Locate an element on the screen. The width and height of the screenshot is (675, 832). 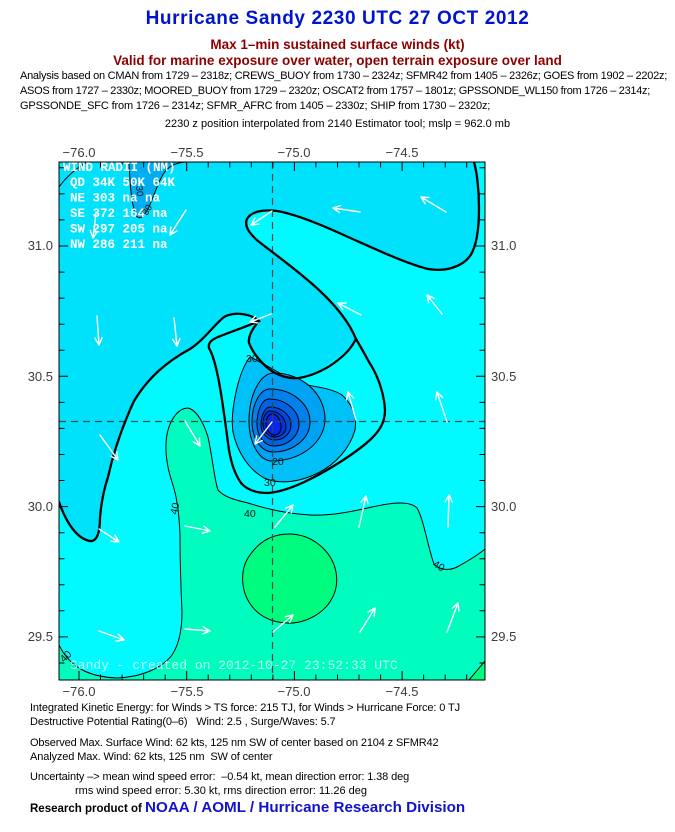
svg-text: 20 is located at coordinates (278, 462).